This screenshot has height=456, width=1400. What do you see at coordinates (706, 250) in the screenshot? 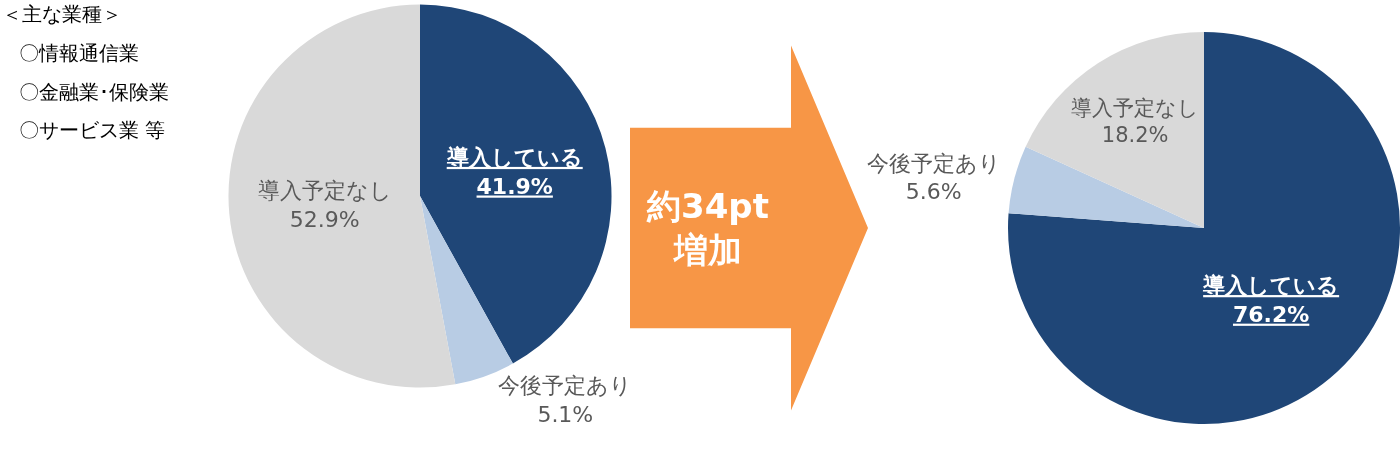
I see `text: 増加` at bounding box center [706, 250].